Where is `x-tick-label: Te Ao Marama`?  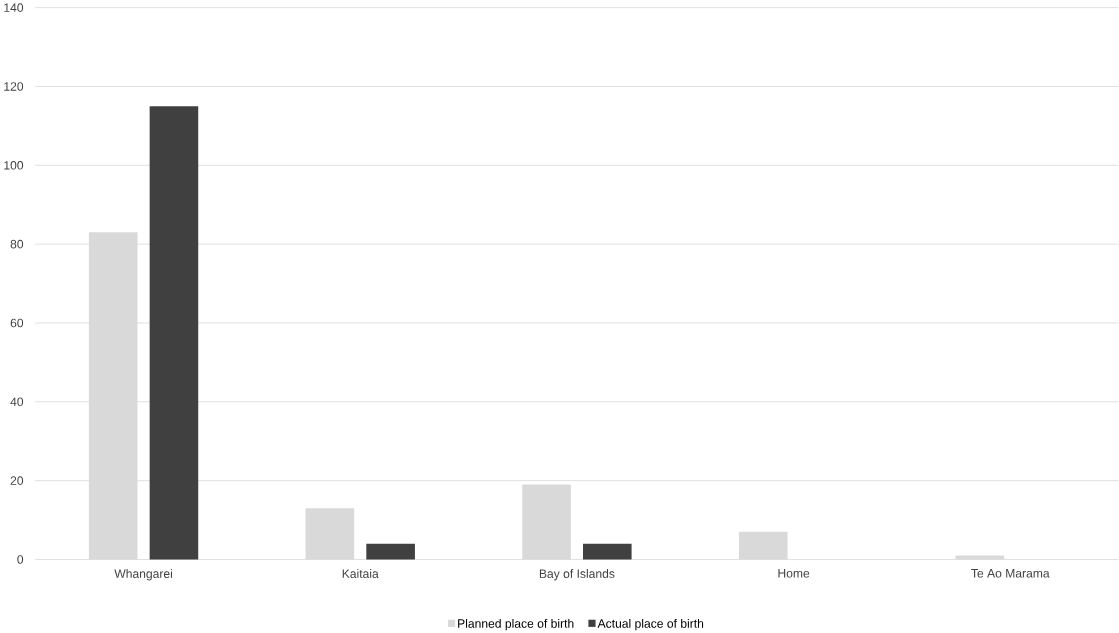
x-tick-label: Te Ao Marama is located at coordinates (1010, 573).